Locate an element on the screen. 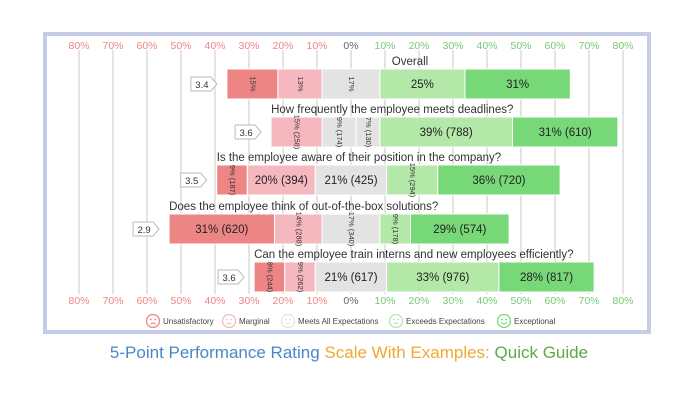 The width and height of the screenshot is (698, 400). data-label: 15% is located at coordinates (252, 83).